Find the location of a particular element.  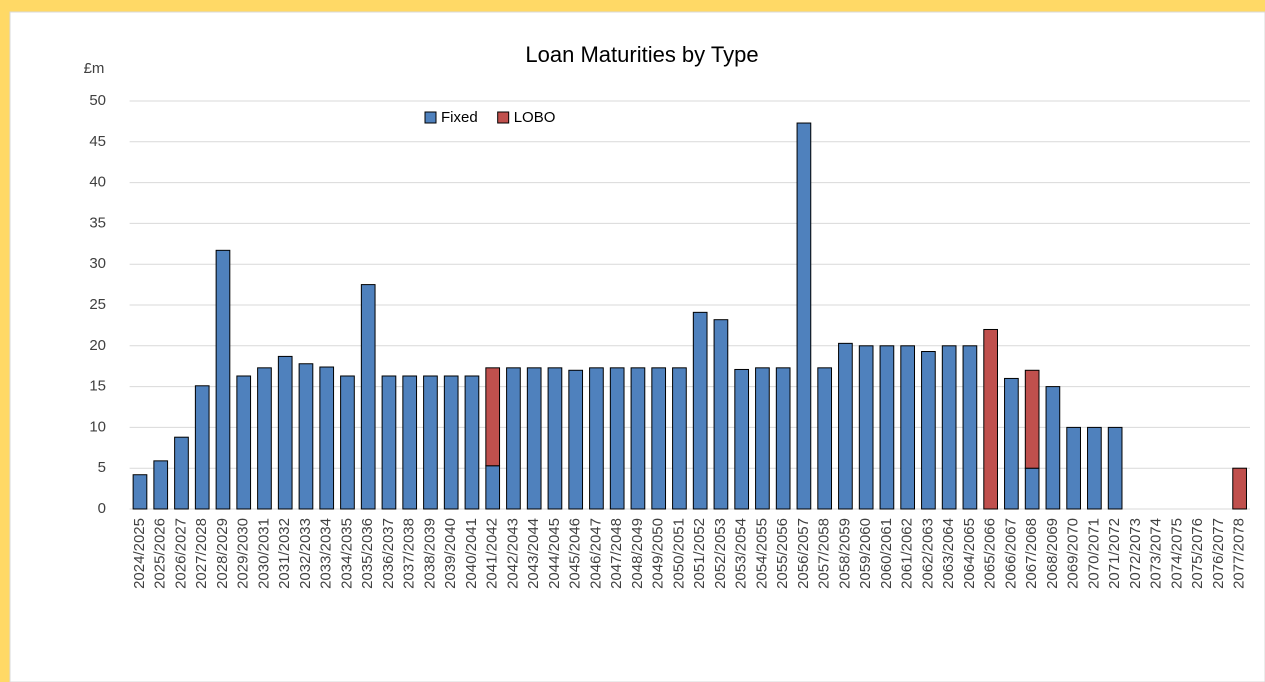

legend-swatch is located at coordinates (503, 117).